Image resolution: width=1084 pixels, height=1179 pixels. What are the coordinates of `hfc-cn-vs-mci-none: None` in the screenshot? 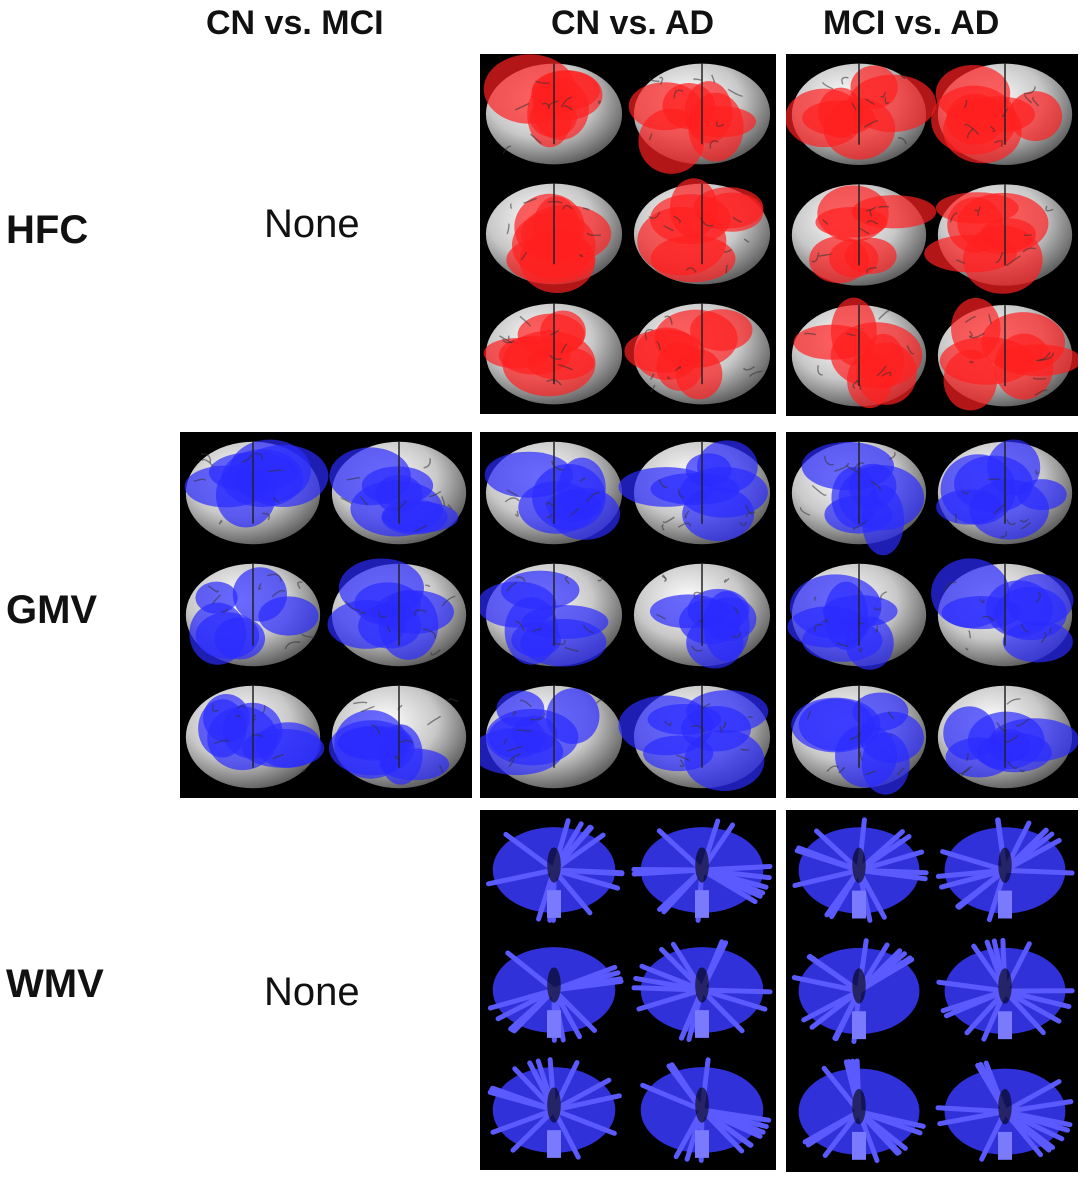 It's located at (312, 224).